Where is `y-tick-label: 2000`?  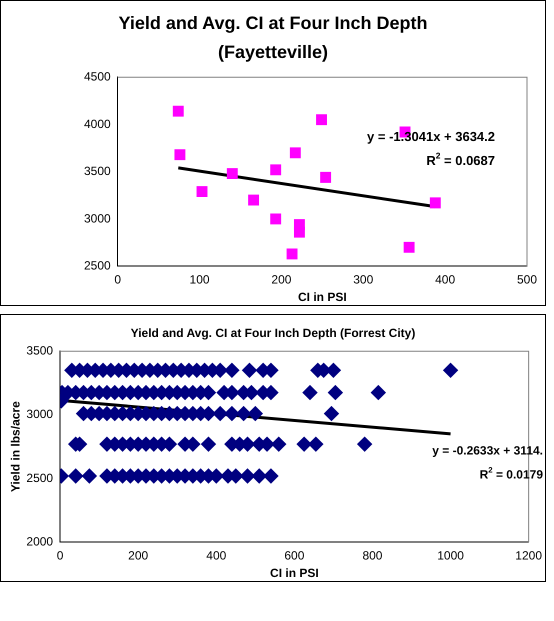 y-tick-label: 2000 is located at coordinates (40, 541).